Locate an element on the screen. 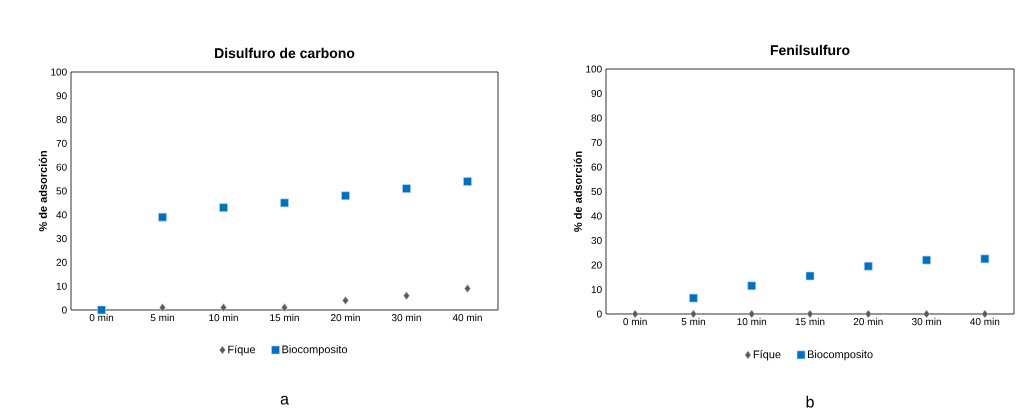  chart-title: Disulfuro de carbono is located at coordinates (285, 53).